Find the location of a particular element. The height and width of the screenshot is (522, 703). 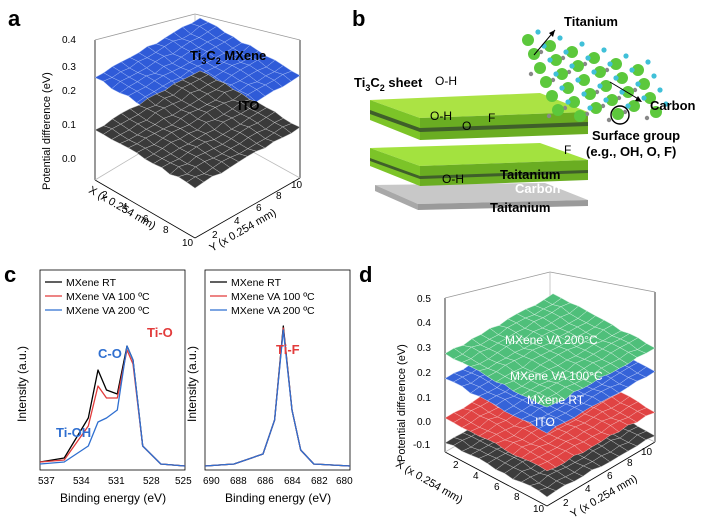

x-tick: 2 is located at coordinates (456, 465).